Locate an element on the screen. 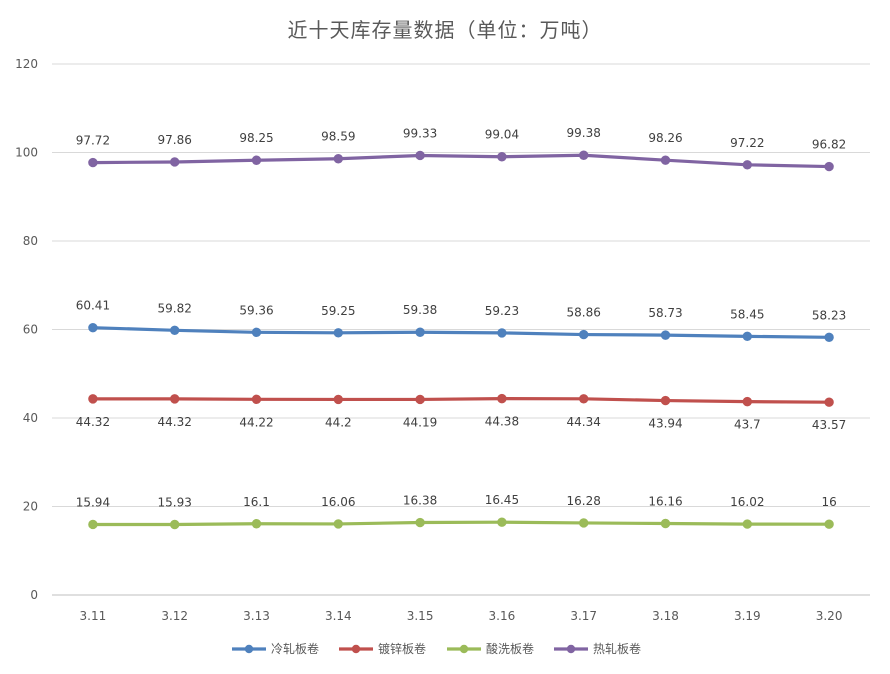  data-label: 98.59 is located at coordinates (338, 137).